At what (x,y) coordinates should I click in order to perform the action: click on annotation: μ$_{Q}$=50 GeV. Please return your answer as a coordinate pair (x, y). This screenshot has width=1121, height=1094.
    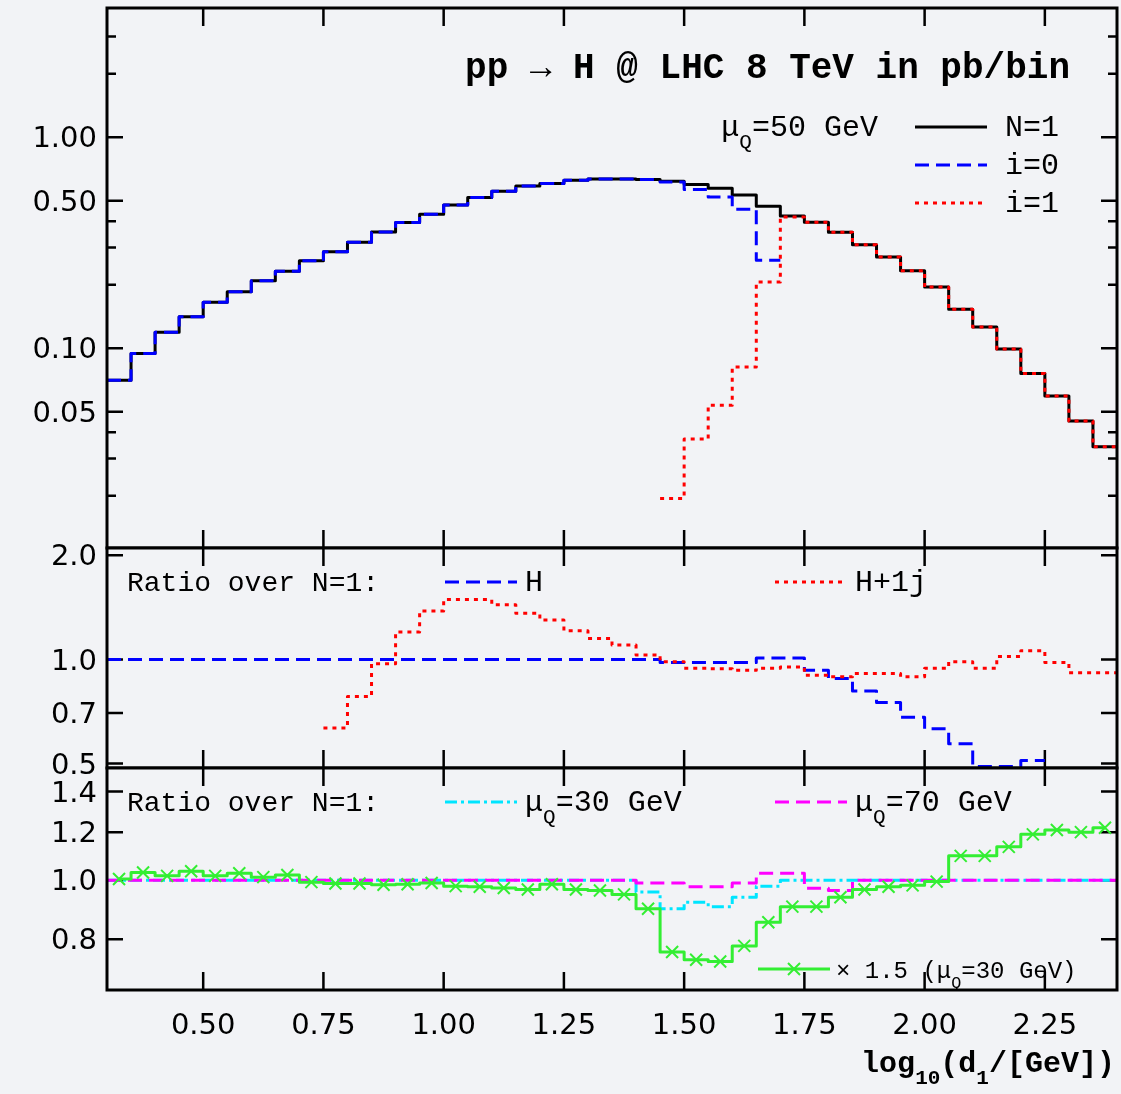
    Looking at the image, I should click on (799, 132).